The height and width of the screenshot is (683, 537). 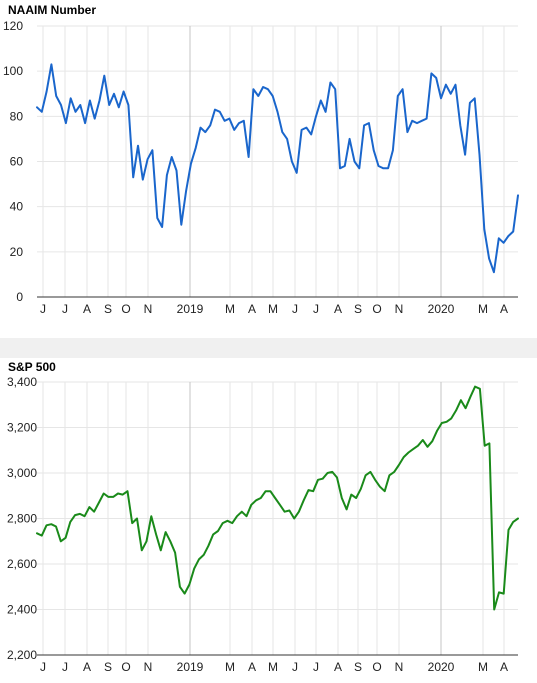 What do you see at coordinates (32, 367) in the screenshot?
I see `chart-title: S&P 500` at bounding box center [32, 367].